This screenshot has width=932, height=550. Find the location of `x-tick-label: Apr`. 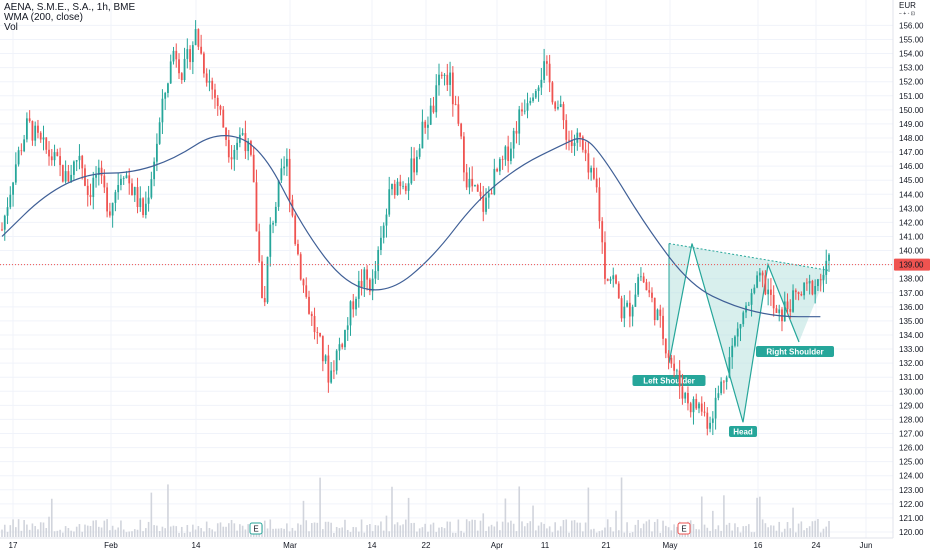

x-tick-label: Apr is located at coordinates (497, 545).